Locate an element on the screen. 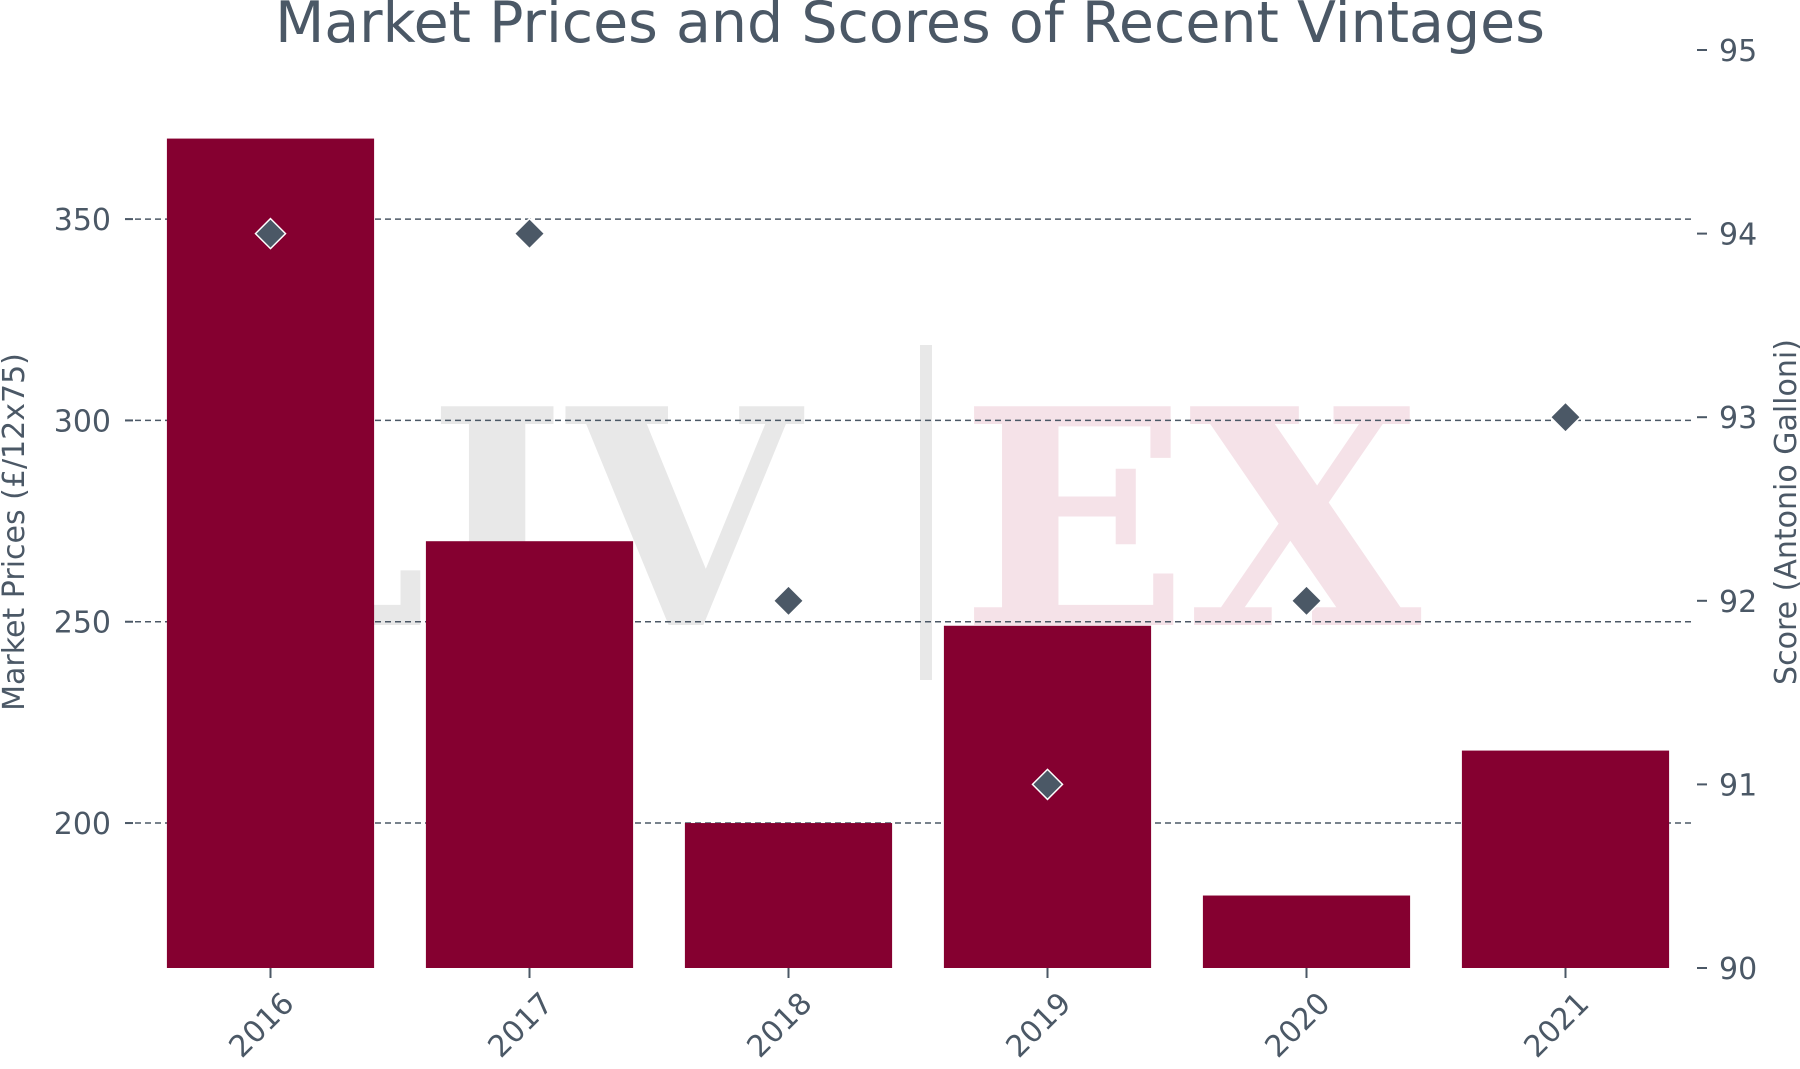  y2-tick-label: 91 is located at coordinates (1738, 785).